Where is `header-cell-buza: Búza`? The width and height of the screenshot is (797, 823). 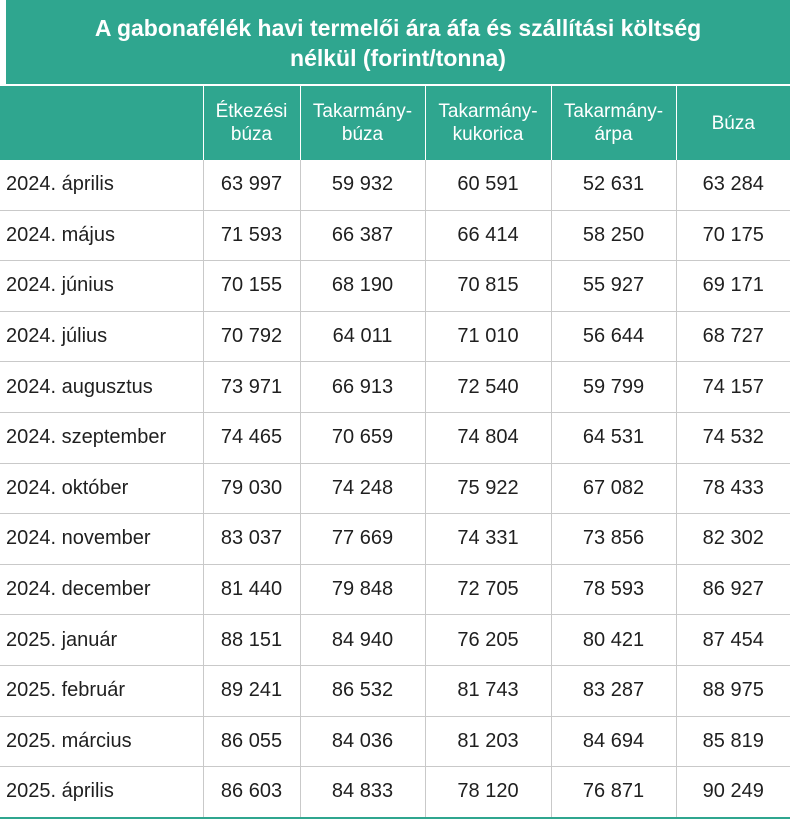 header-cell-buza: Búza is located at coordinates (732, 123).